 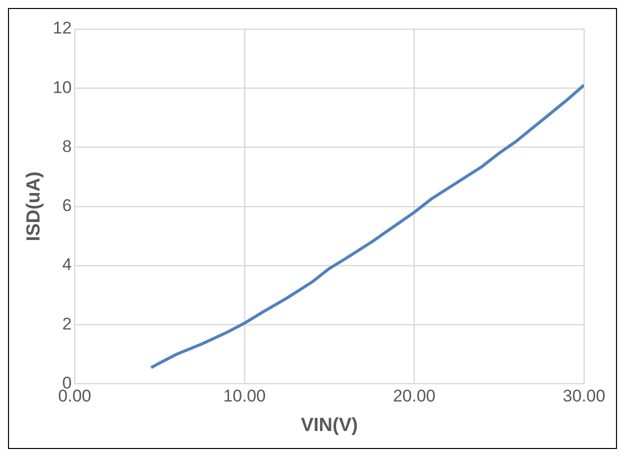 I want to click on y-axis-title: ISD(uA), so click(x=34, y=207).